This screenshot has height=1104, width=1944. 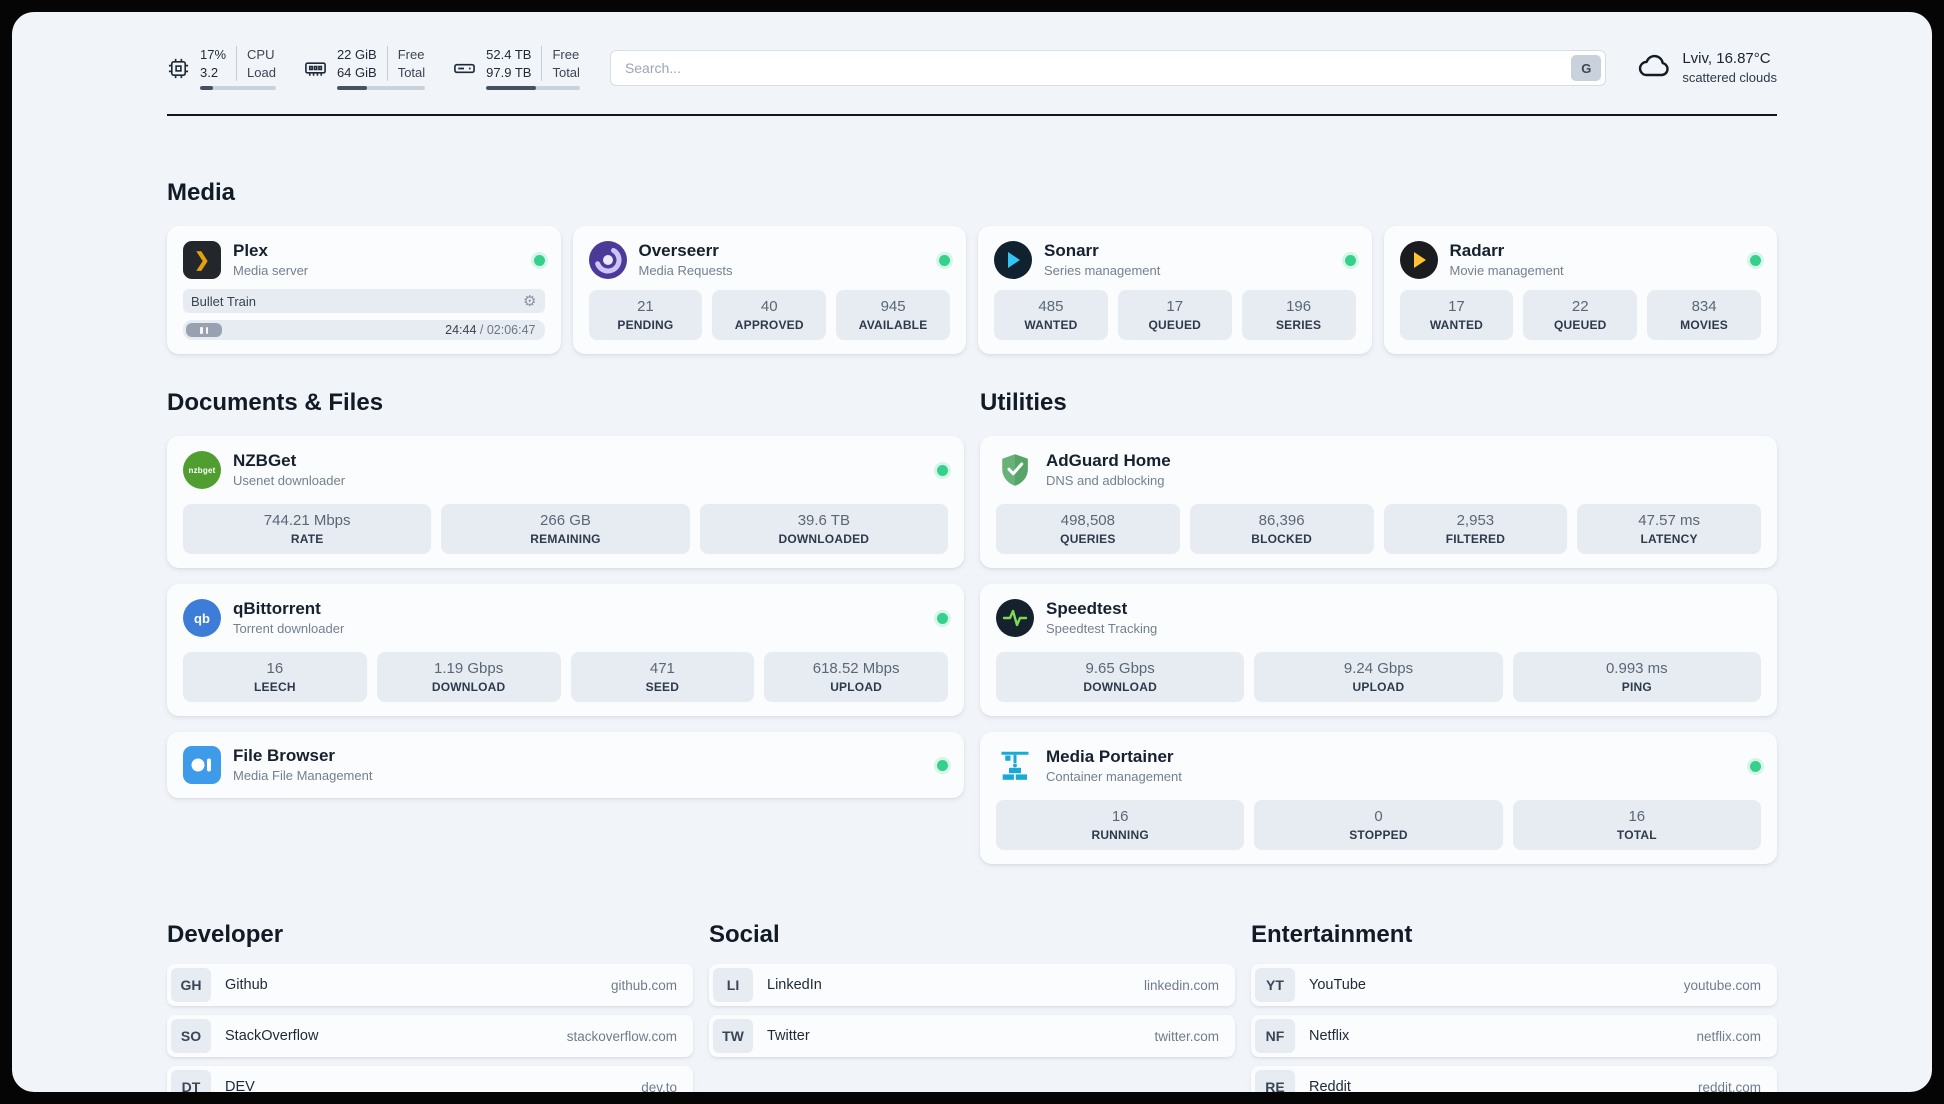 I want to click on cpu-label: CPU, so click(x=261, y=54).